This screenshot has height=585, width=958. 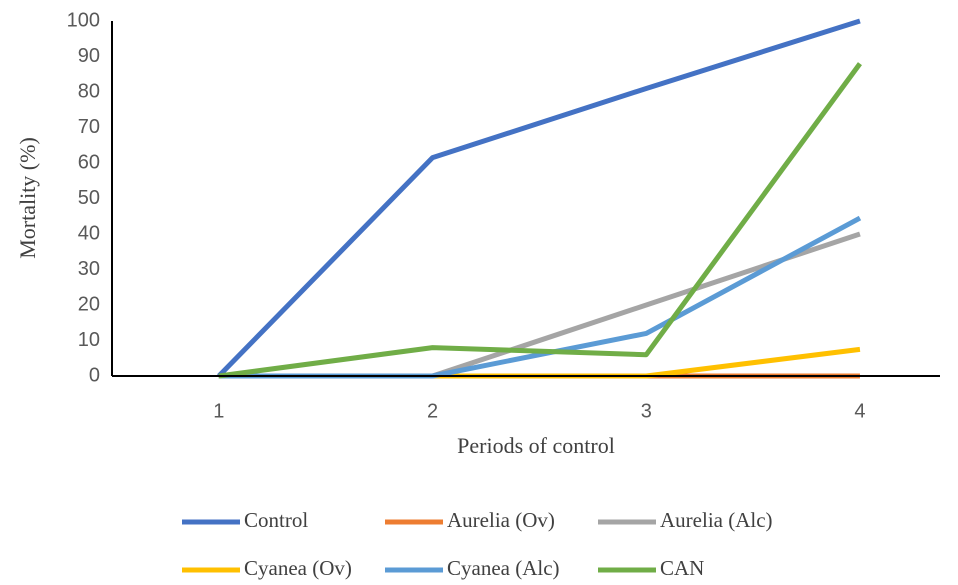 What do you see at coordinates (432, 411) in the screenshot?
I see `x-tick-label: 2` at bounding box center [432, 411].